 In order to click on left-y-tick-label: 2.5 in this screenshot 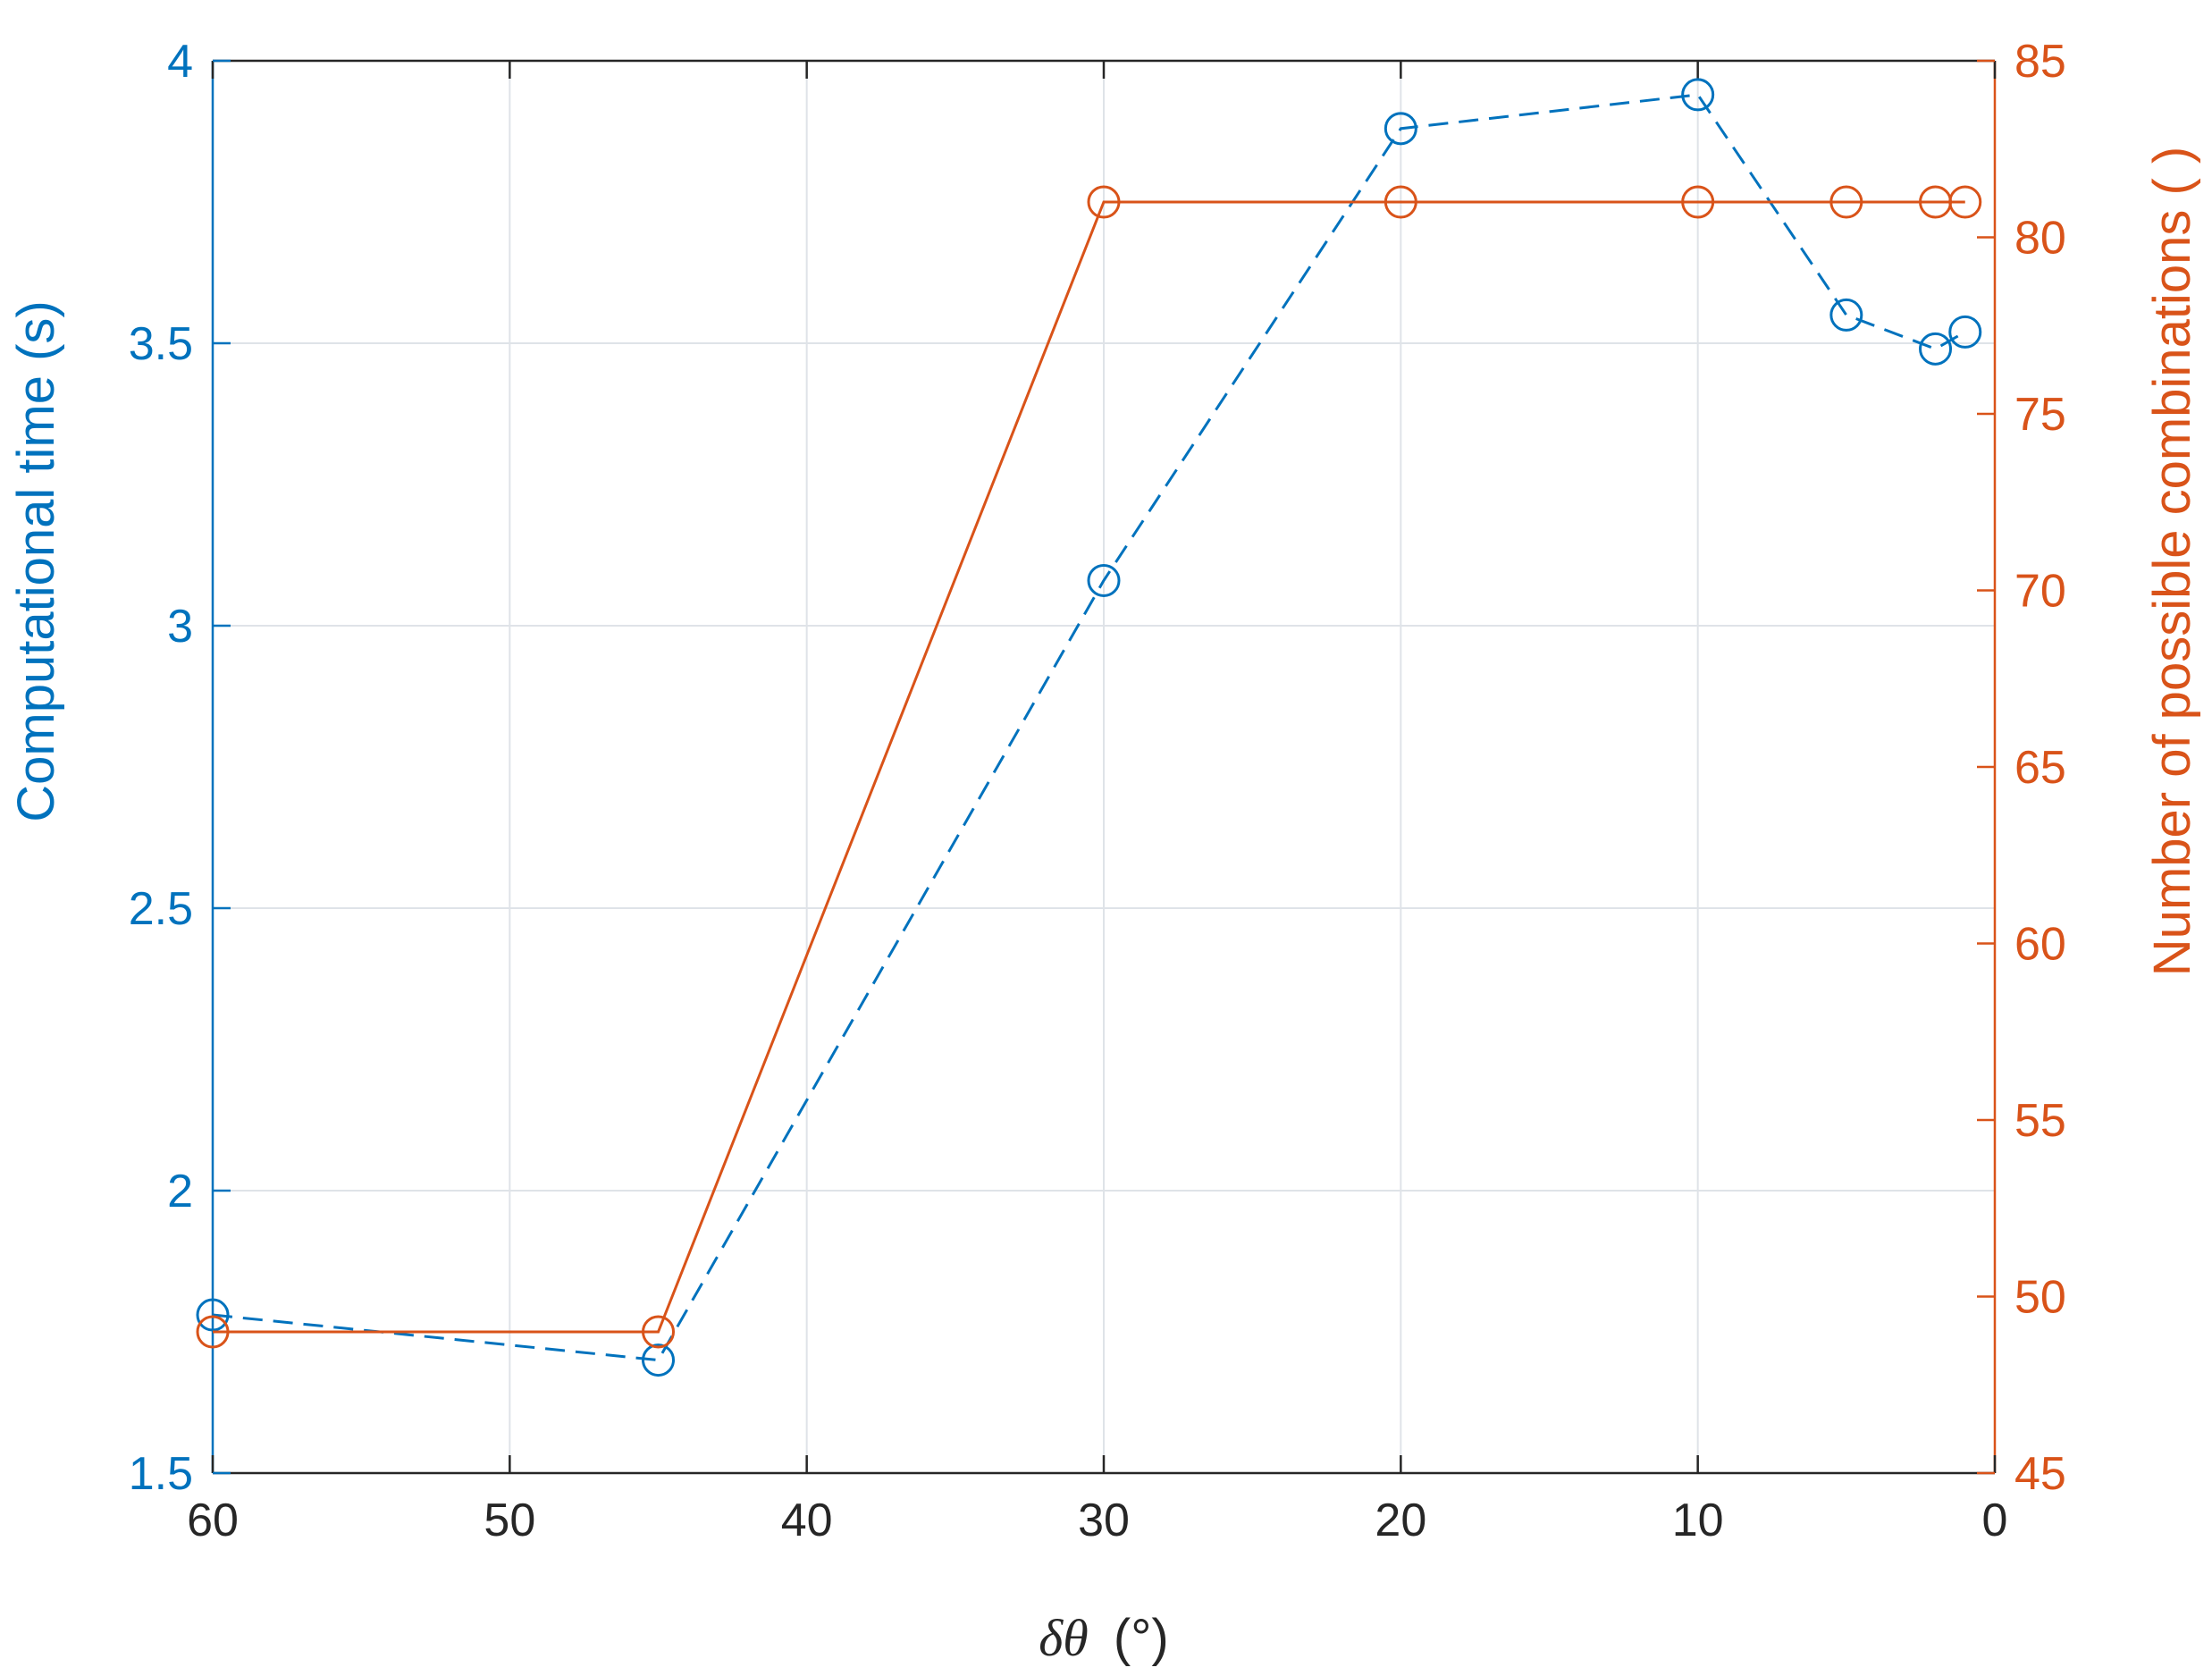, I will do `click(161, 909)`.